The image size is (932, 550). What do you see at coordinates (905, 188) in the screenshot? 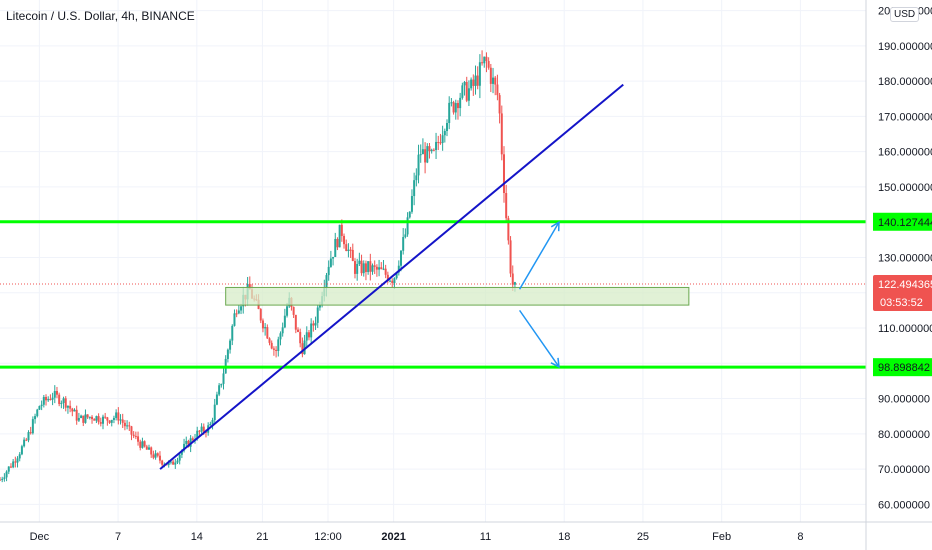
I see `y-tick-label: 150.000000` at bounding box center [905, 188].